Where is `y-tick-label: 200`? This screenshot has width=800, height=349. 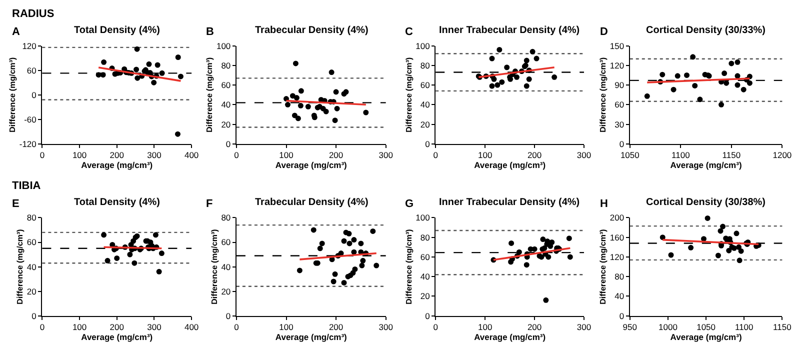
y-tick-label: 200 is located at coordinates (617, 217).